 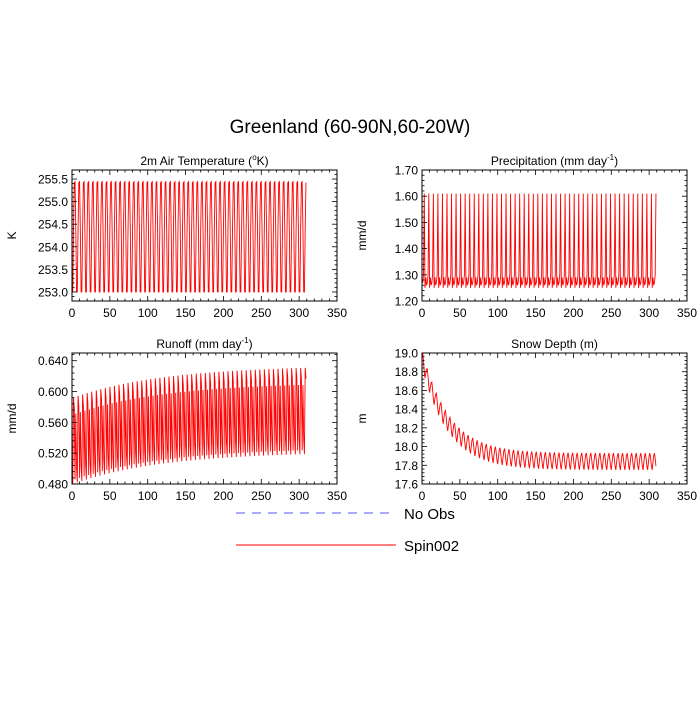 What do you see at coordinates (407, 275) in the screenshot?
I see `y-tick-label: 1.30` at bounding box center [407, 275].